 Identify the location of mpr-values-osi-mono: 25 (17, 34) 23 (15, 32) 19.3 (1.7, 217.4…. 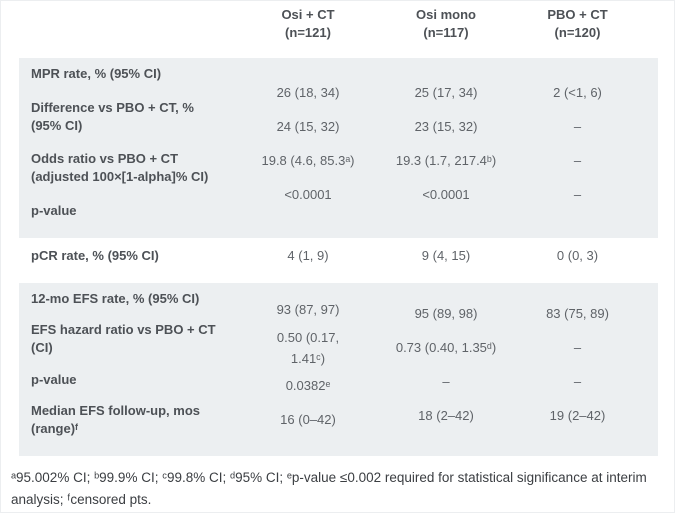
(446, 143).